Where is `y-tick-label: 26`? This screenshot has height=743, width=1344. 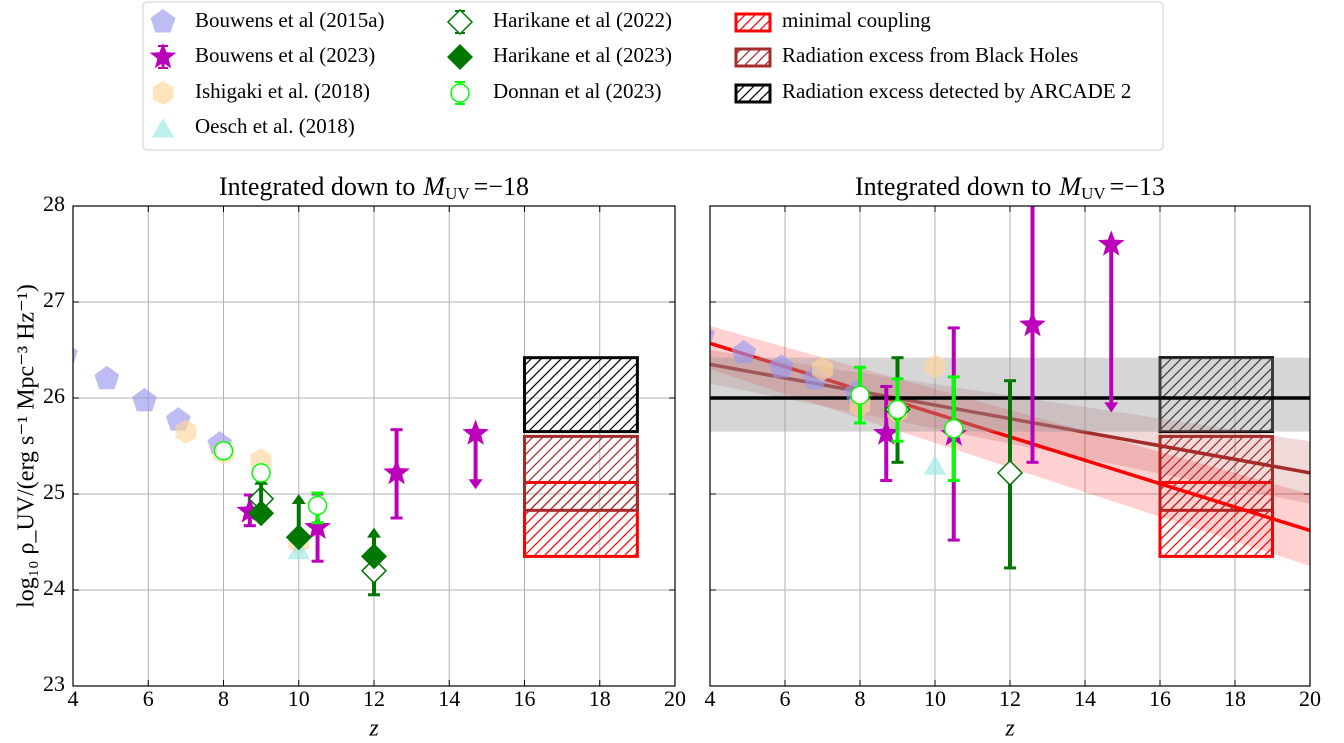 y-tick-label: 26 is located at coordinates (54, 395).